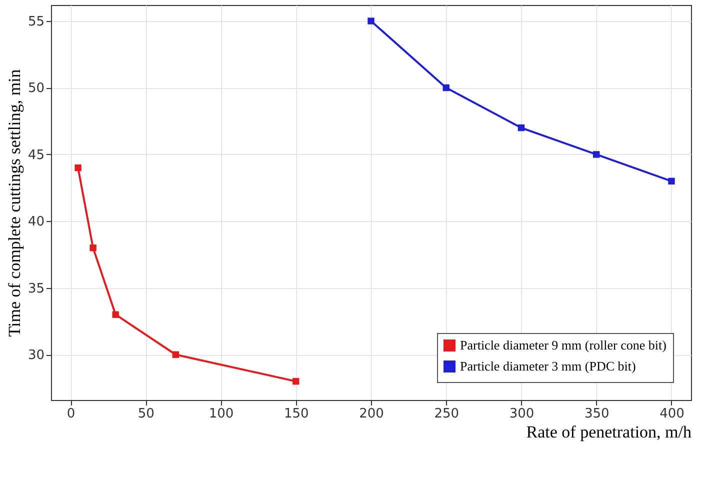  Describe the element at coordinates (548, 366) in the screenshot. I see `legend-label: Particle diameter 3 mm (PDC bit)` at that location.